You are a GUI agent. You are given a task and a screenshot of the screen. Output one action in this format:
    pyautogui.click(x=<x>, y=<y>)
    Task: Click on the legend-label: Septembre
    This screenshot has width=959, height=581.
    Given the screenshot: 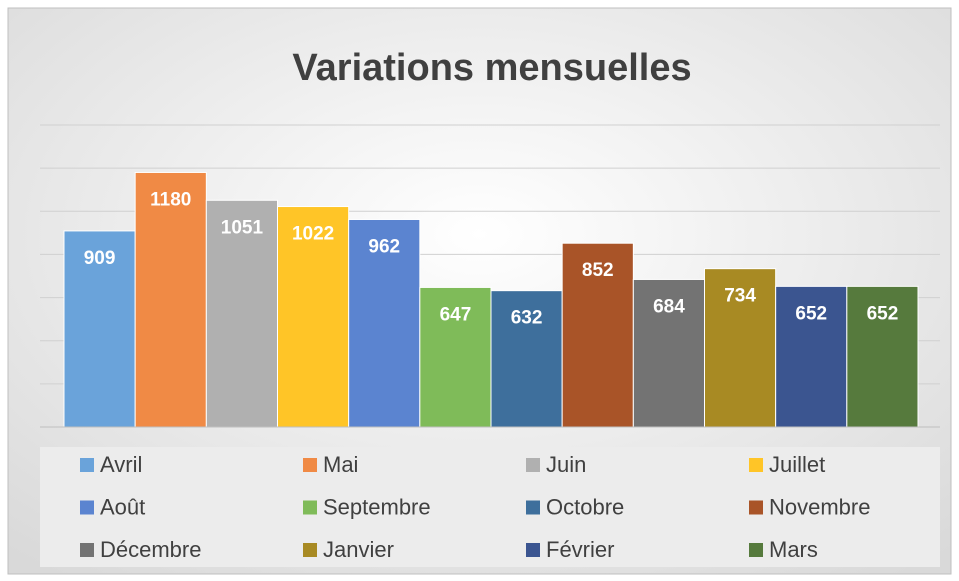 What is the action you would take?
    pyautogui.click(x=377, y=506)
    